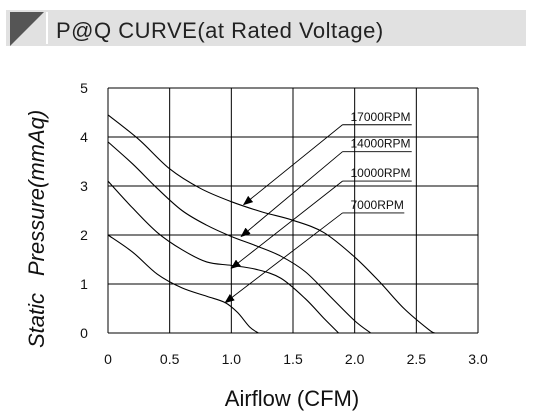  I want to click on y-axis-label: Static Pressure(mmAq), so click(36, 229).